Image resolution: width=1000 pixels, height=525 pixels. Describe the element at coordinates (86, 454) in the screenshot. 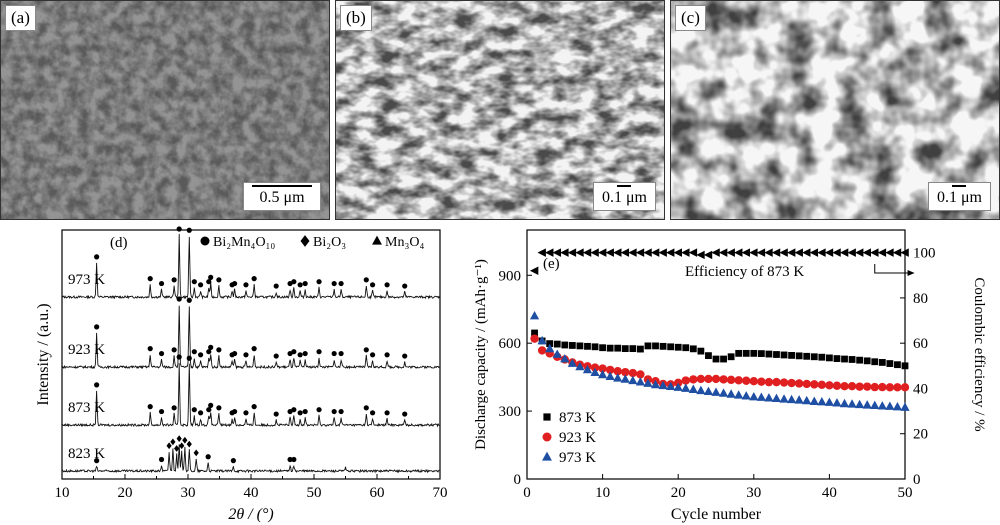

I see `series-label: 823 K` at that location.